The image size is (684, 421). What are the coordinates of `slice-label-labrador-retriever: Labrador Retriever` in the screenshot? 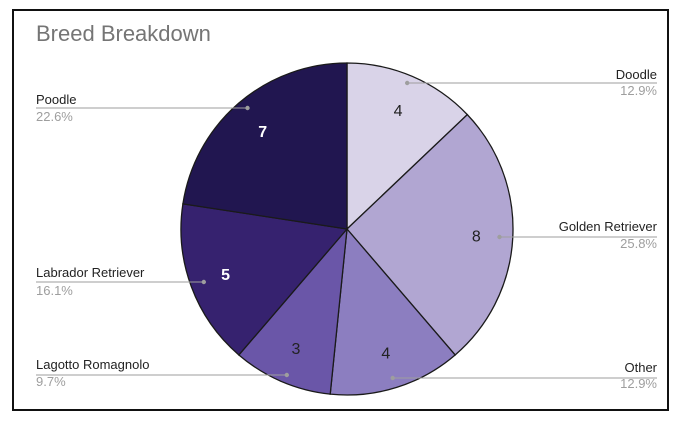 It's located at (90, 272).